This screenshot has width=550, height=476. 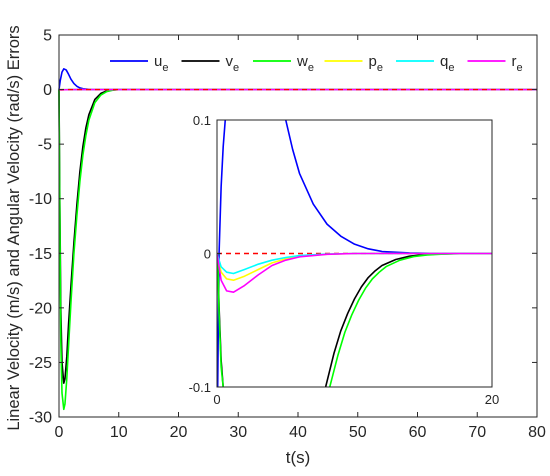 I want to click on legend-label-base: q, so click(x=444, y=61).